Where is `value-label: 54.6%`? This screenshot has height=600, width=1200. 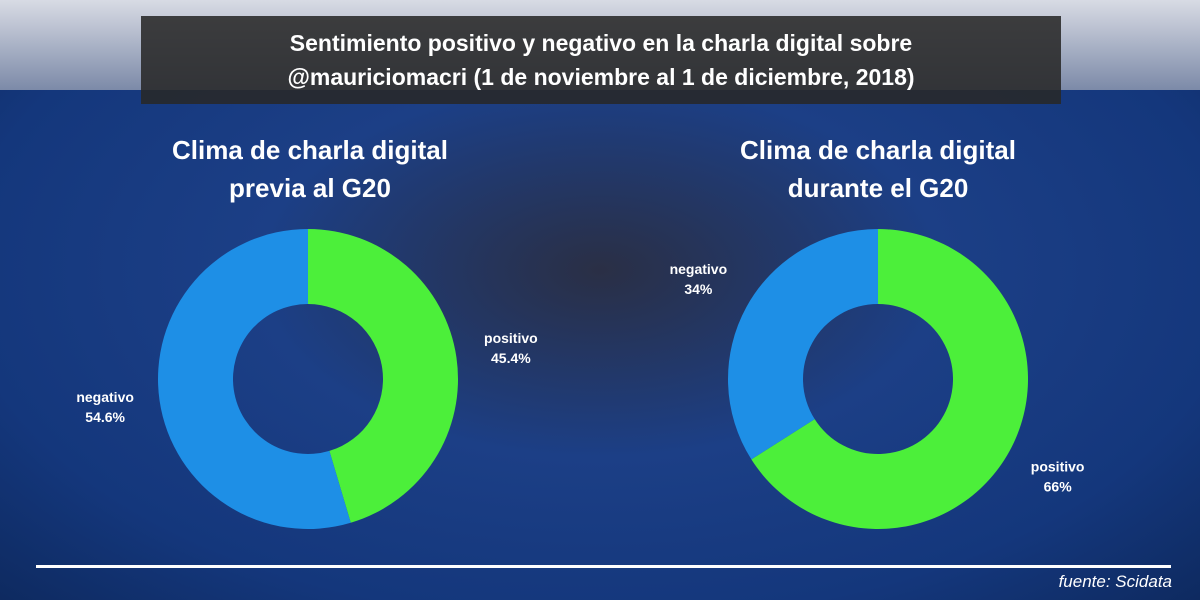
value-label: 54.6% is located at coordinates (105, 417).